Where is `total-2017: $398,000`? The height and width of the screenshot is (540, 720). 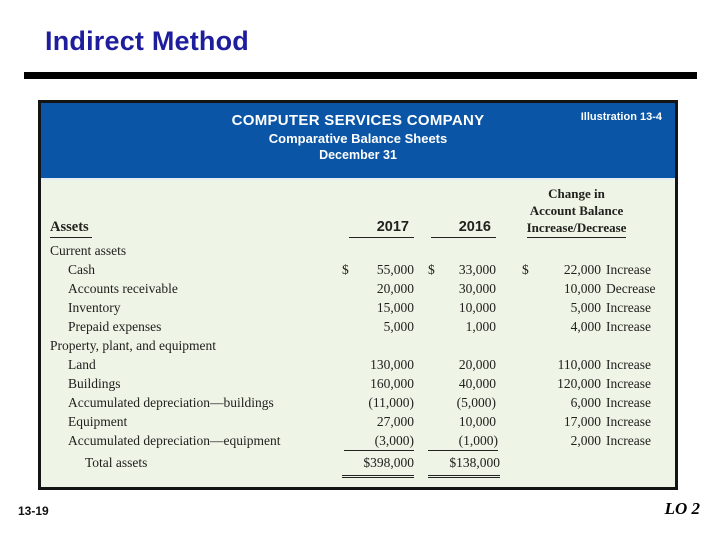
total-2017: $398,000 is located at coordinates (374, 464).